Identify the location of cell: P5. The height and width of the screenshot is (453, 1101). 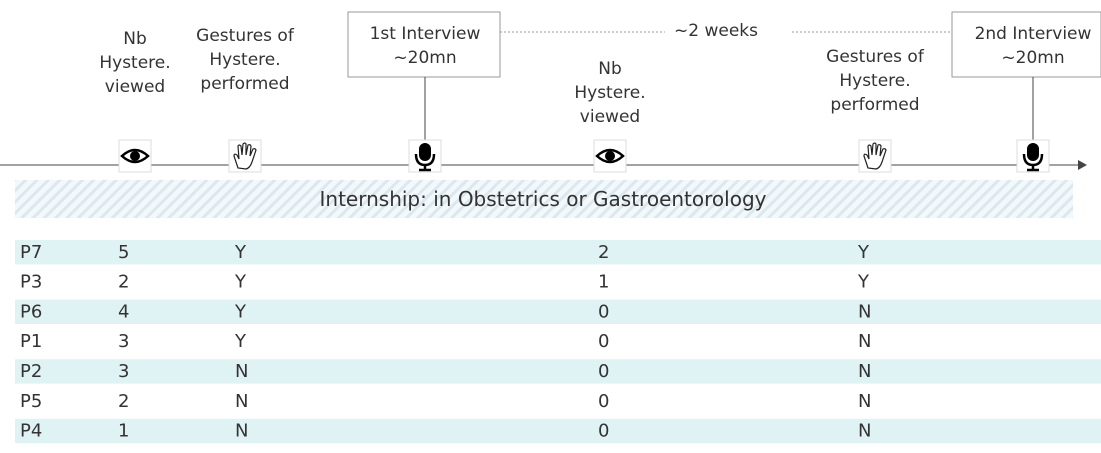
(31, 401).